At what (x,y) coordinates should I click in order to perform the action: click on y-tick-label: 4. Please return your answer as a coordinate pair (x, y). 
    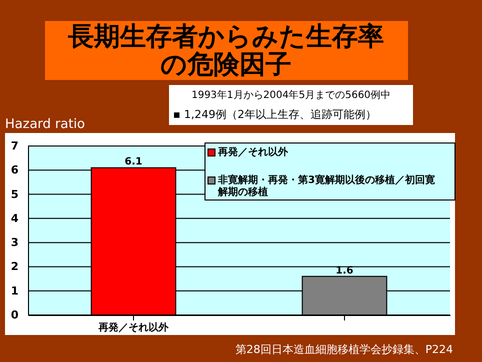
    Looking at the image, I should click on (14, 218).